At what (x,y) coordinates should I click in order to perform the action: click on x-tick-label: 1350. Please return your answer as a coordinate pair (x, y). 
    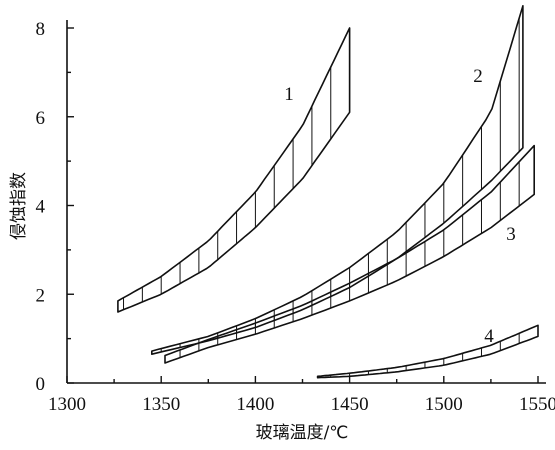
    Looking at the image, I should click on (161, 404).